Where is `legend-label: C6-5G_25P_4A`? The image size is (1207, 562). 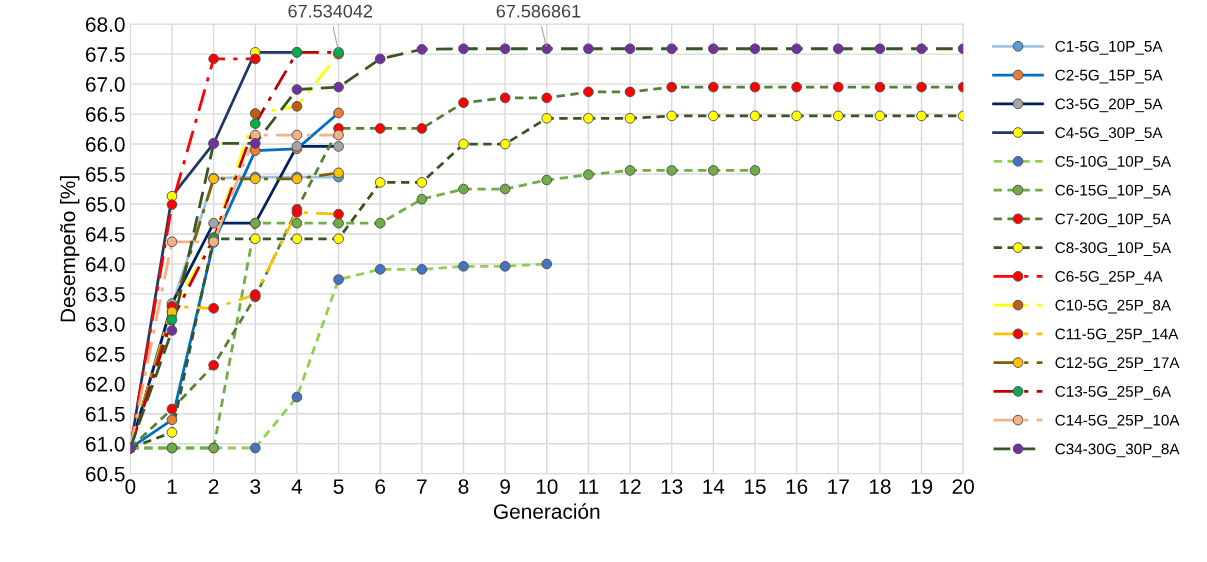 legend-label: C6-5G_25P_4A is located at coordinates (1109, 278).